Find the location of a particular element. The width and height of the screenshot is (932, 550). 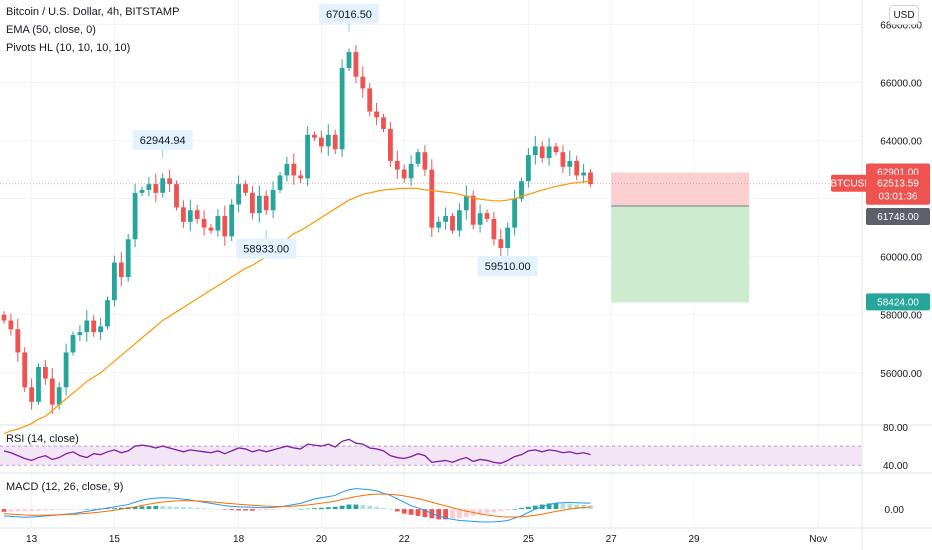

price-axis-label: 68000.00 is located at coordinates (901, 26).